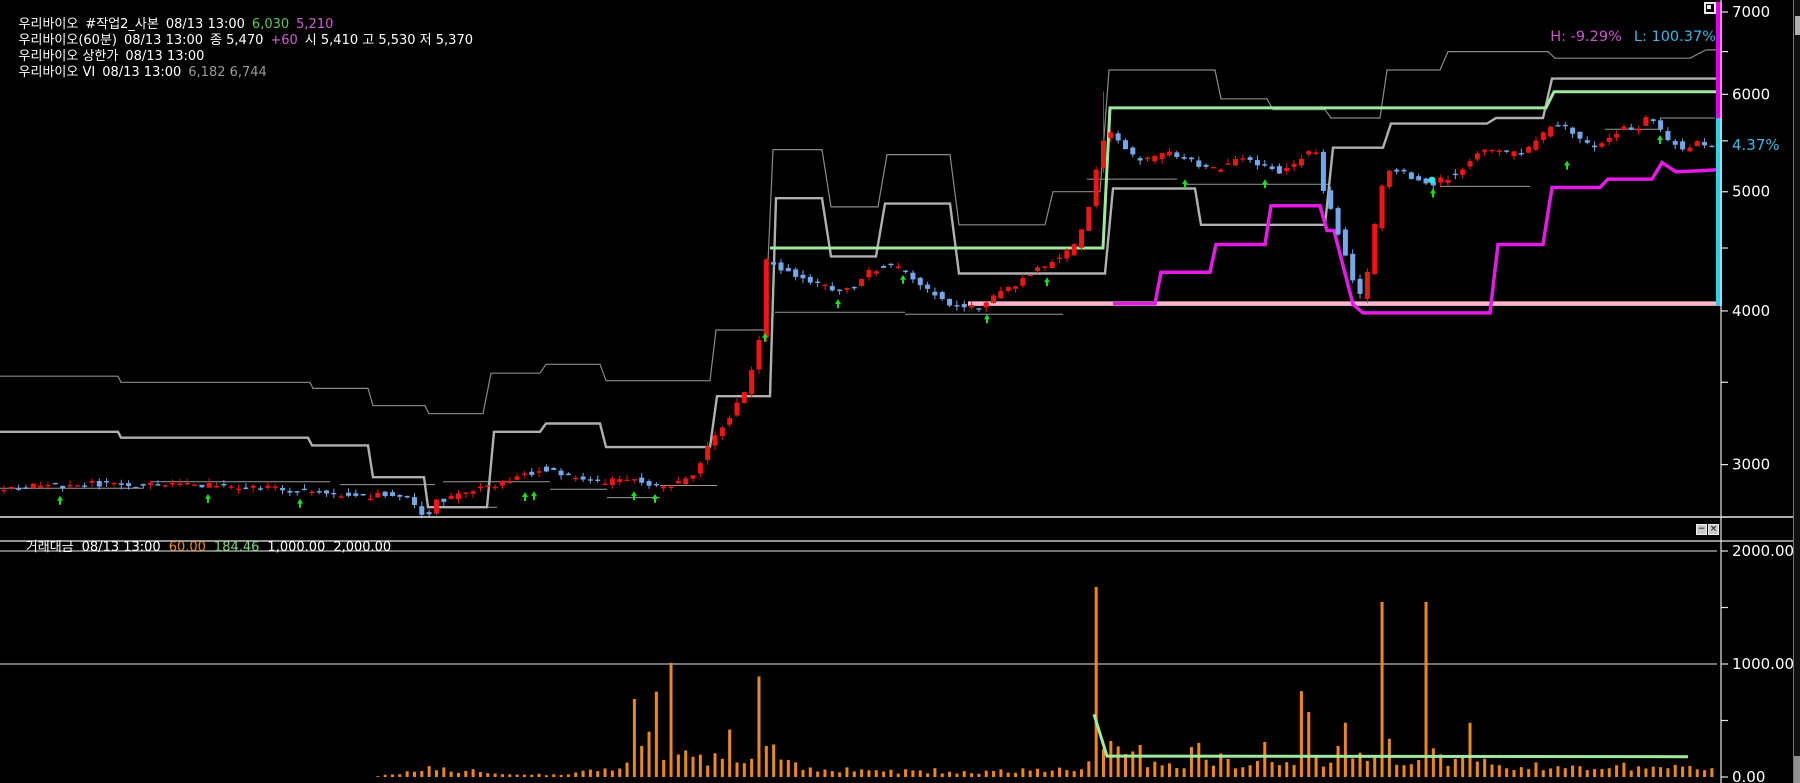 The height and width of the screenshot is (783, 1800). I want to click on high-percent-label: H: -9.29%, so click(1586, 37).